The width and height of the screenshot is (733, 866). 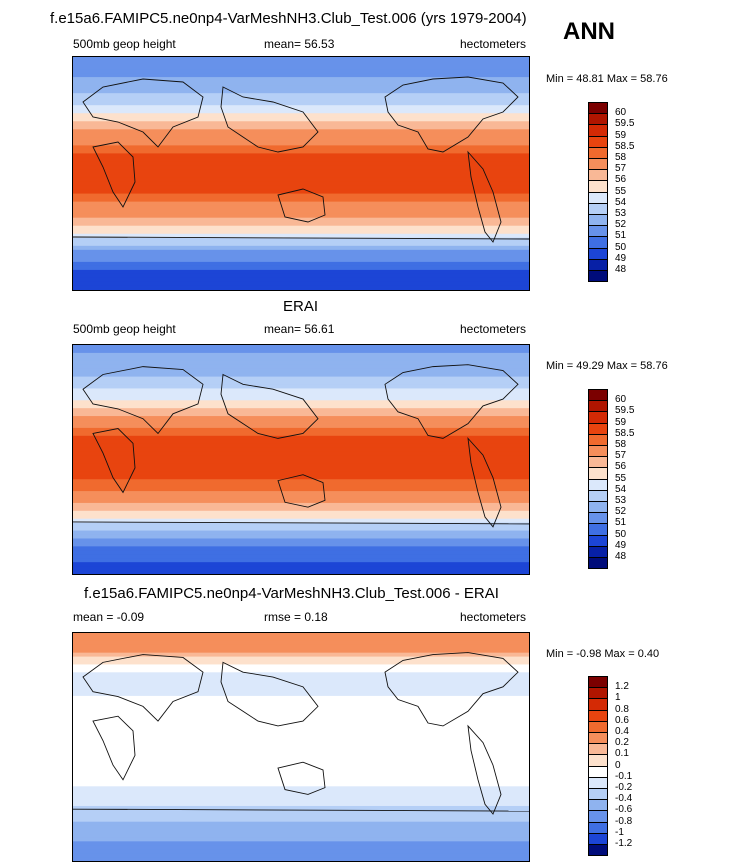 I want to click on panel2-units-label: hectometers, so click(x=493, y=329).